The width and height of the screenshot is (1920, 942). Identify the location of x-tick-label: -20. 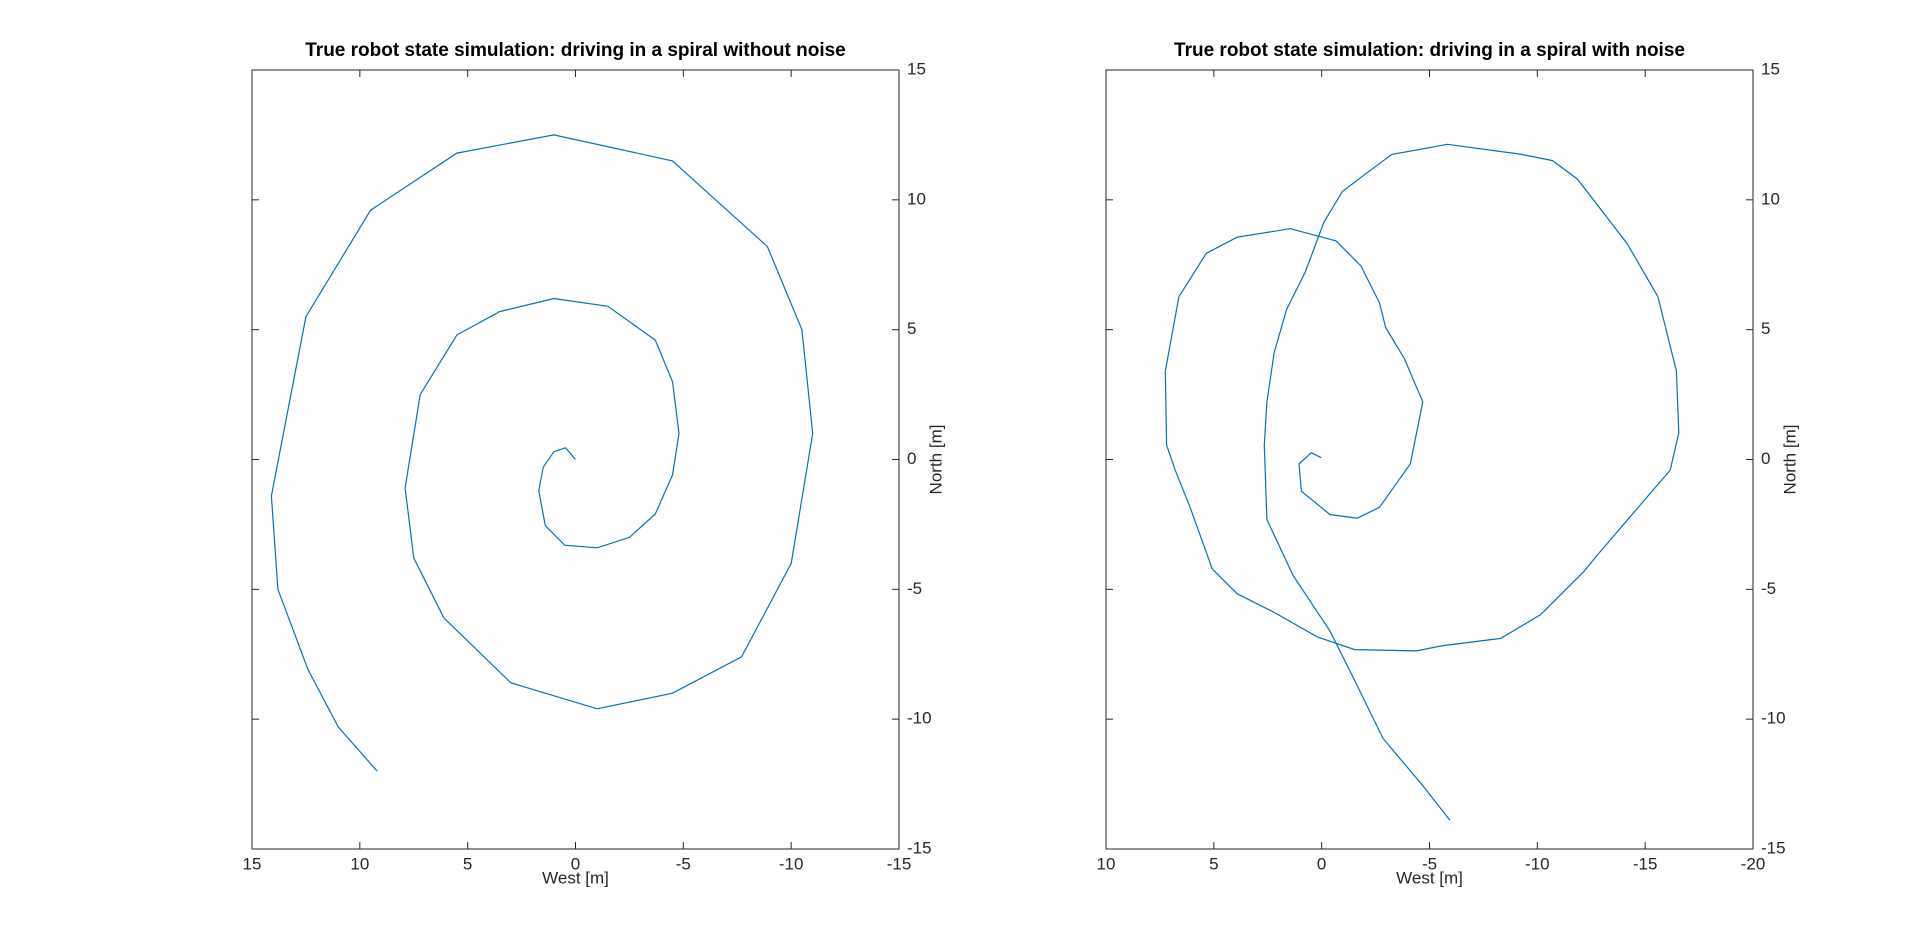
(1753, 863).